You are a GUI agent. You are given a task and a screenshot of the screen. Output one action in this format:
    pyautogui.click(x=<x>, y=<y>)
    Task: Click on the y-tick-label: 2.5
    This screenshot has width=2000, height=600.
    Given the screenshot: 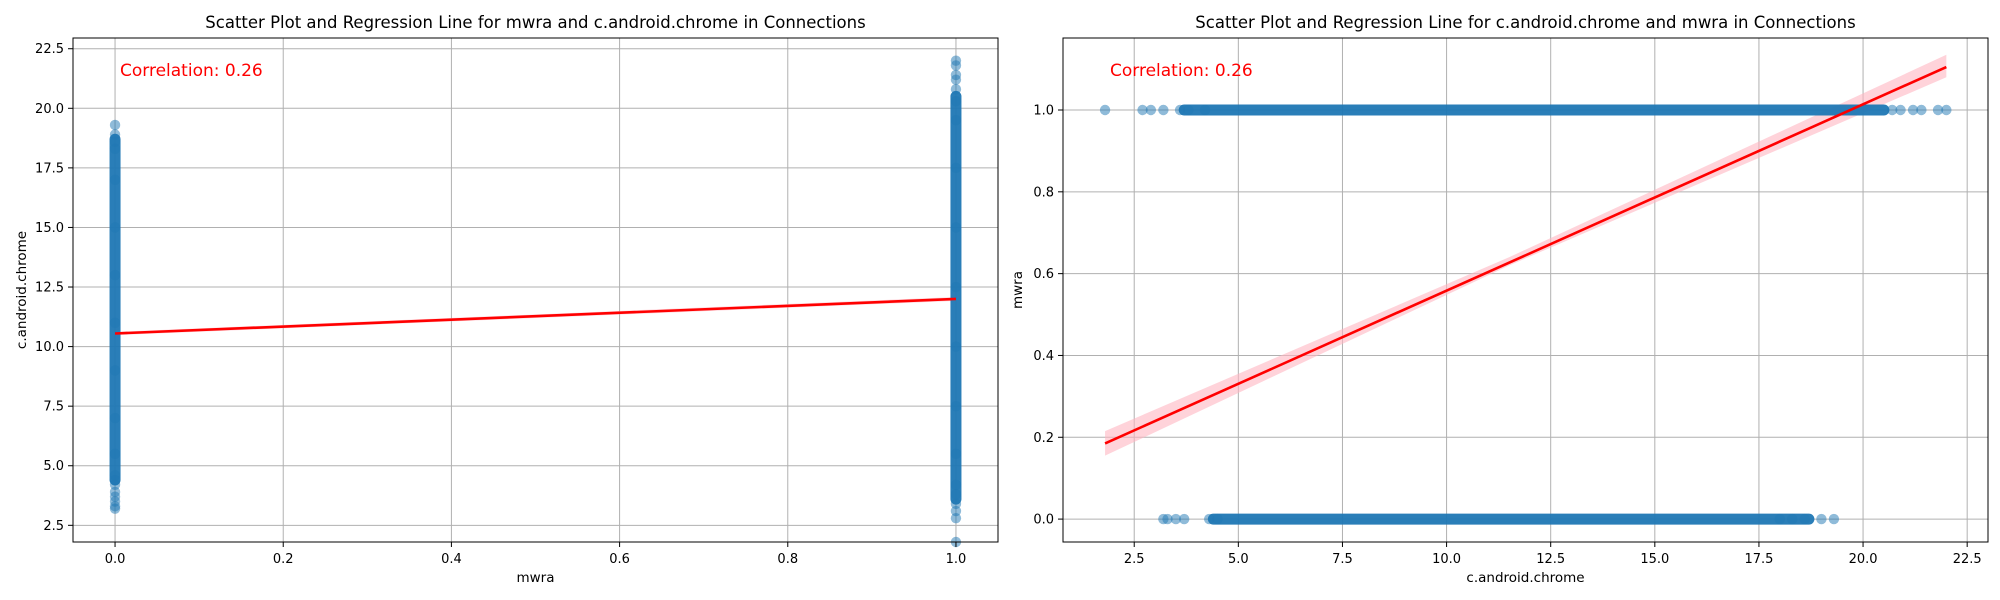 What is the action you would take?
    pyautogui.click(x=53, y=526)
    